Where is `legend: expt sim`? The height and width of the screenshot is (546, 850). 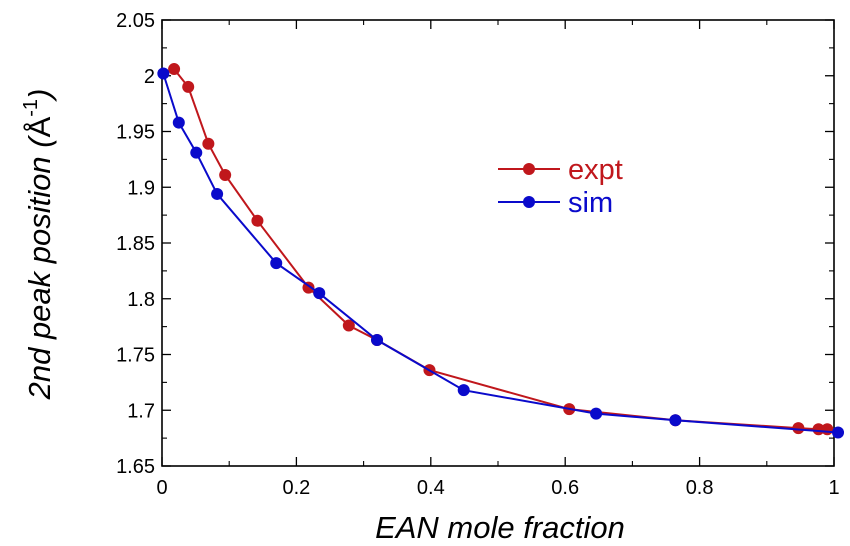
legend: expt sim is located at coordinates (560, 186).